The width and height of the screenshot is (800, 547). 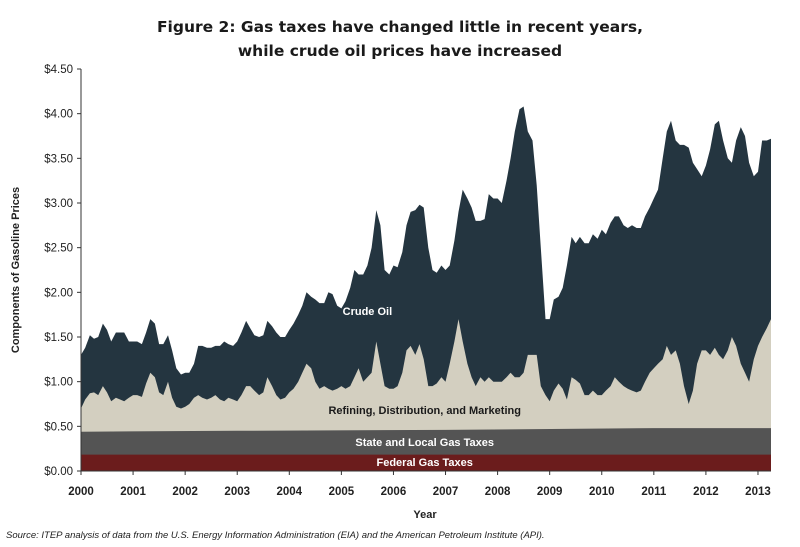 What do you see at coordinates (185, 492) in the screenshot?
I see `x-tick-label: 2002` at bounding box center [185, 492].